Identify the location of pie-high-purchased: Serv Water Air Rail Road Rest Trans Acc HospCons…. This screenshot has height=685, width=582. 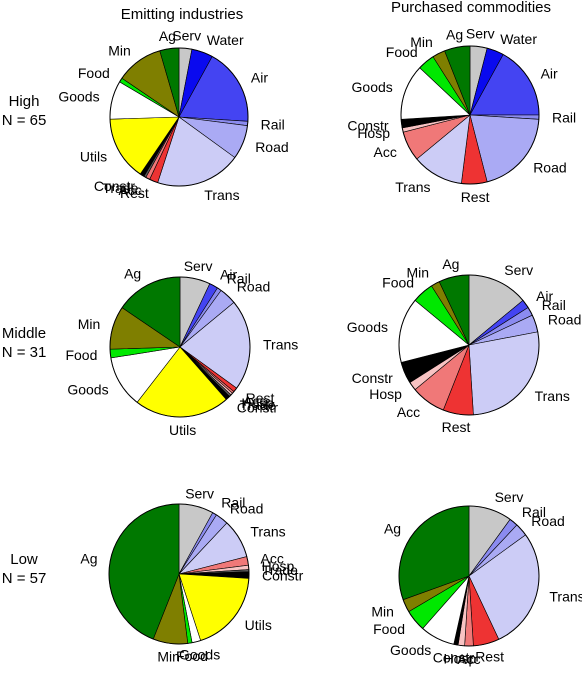
(461, 115).